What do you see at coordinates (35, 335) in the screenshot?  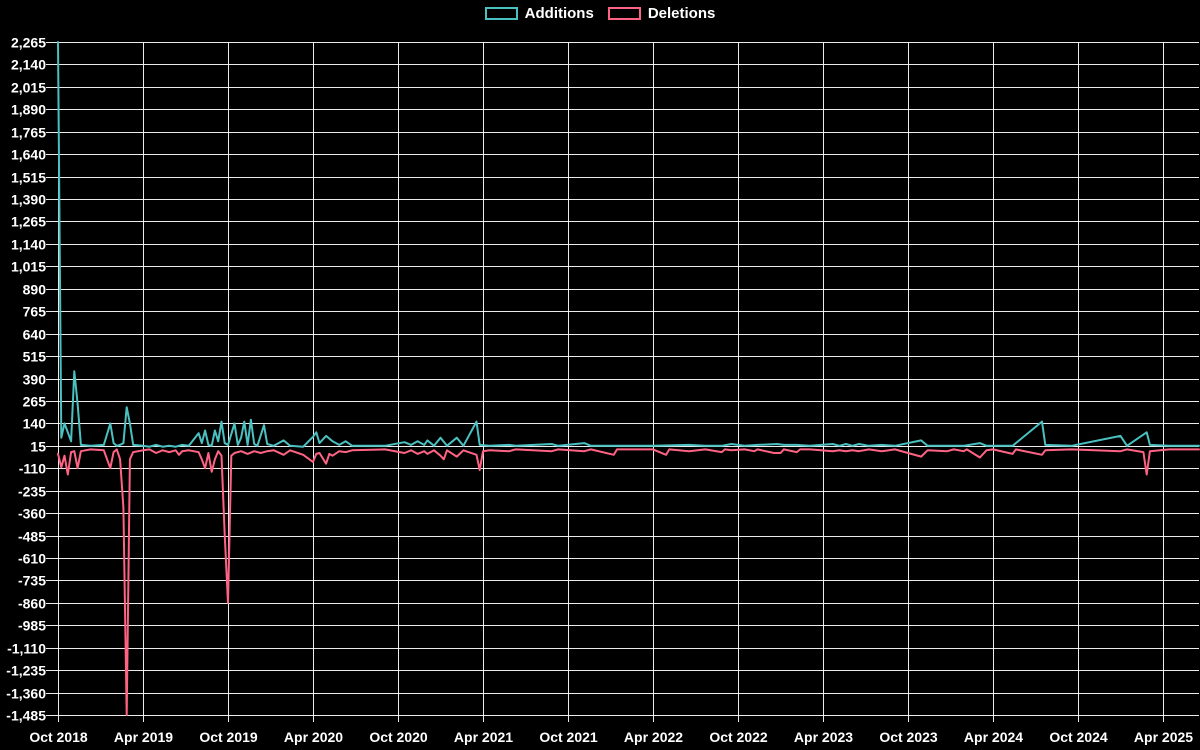 I see `y-tick-label: 640` at bounding box center [35, 335].